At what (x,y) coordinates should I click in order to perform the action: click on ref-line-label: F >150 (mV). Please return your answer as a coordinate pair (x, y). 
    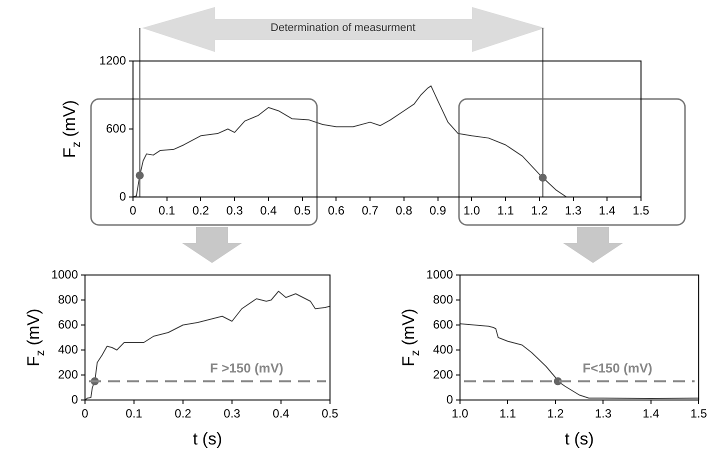
    Looking at the image, I should click on (247, 368).